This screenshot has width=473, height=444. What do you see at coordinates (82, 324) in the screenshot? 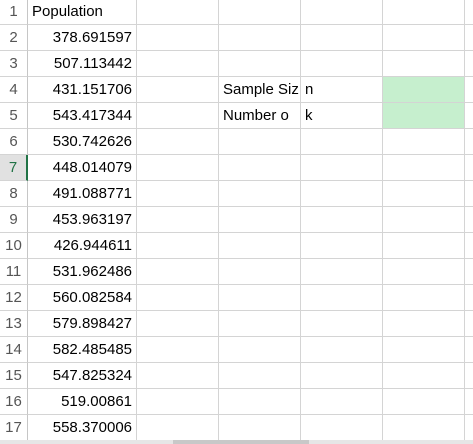
I see `value-cell: 579.898427` at bounding box center [82, 324].